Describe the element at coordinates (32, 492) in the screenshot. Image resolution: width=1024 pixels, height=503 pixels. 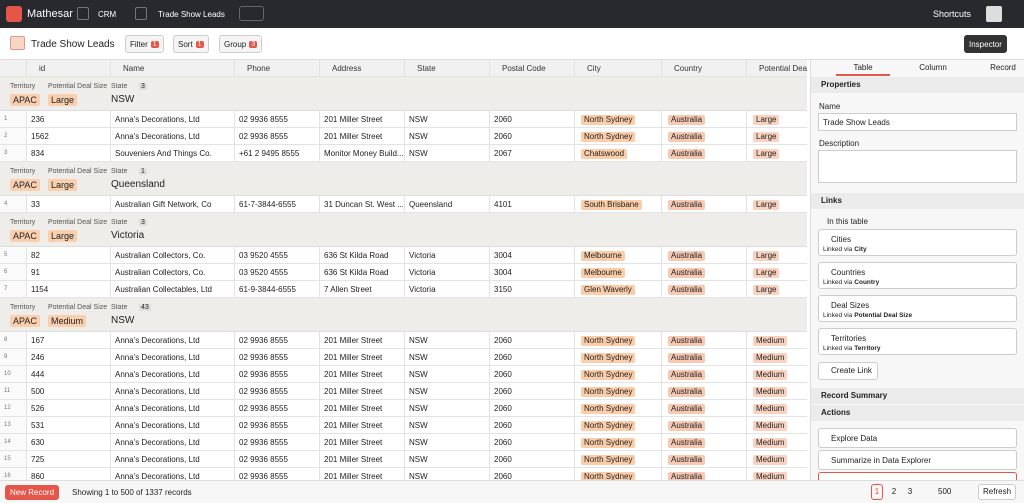
I see `new-record-button: New Record` at that location.